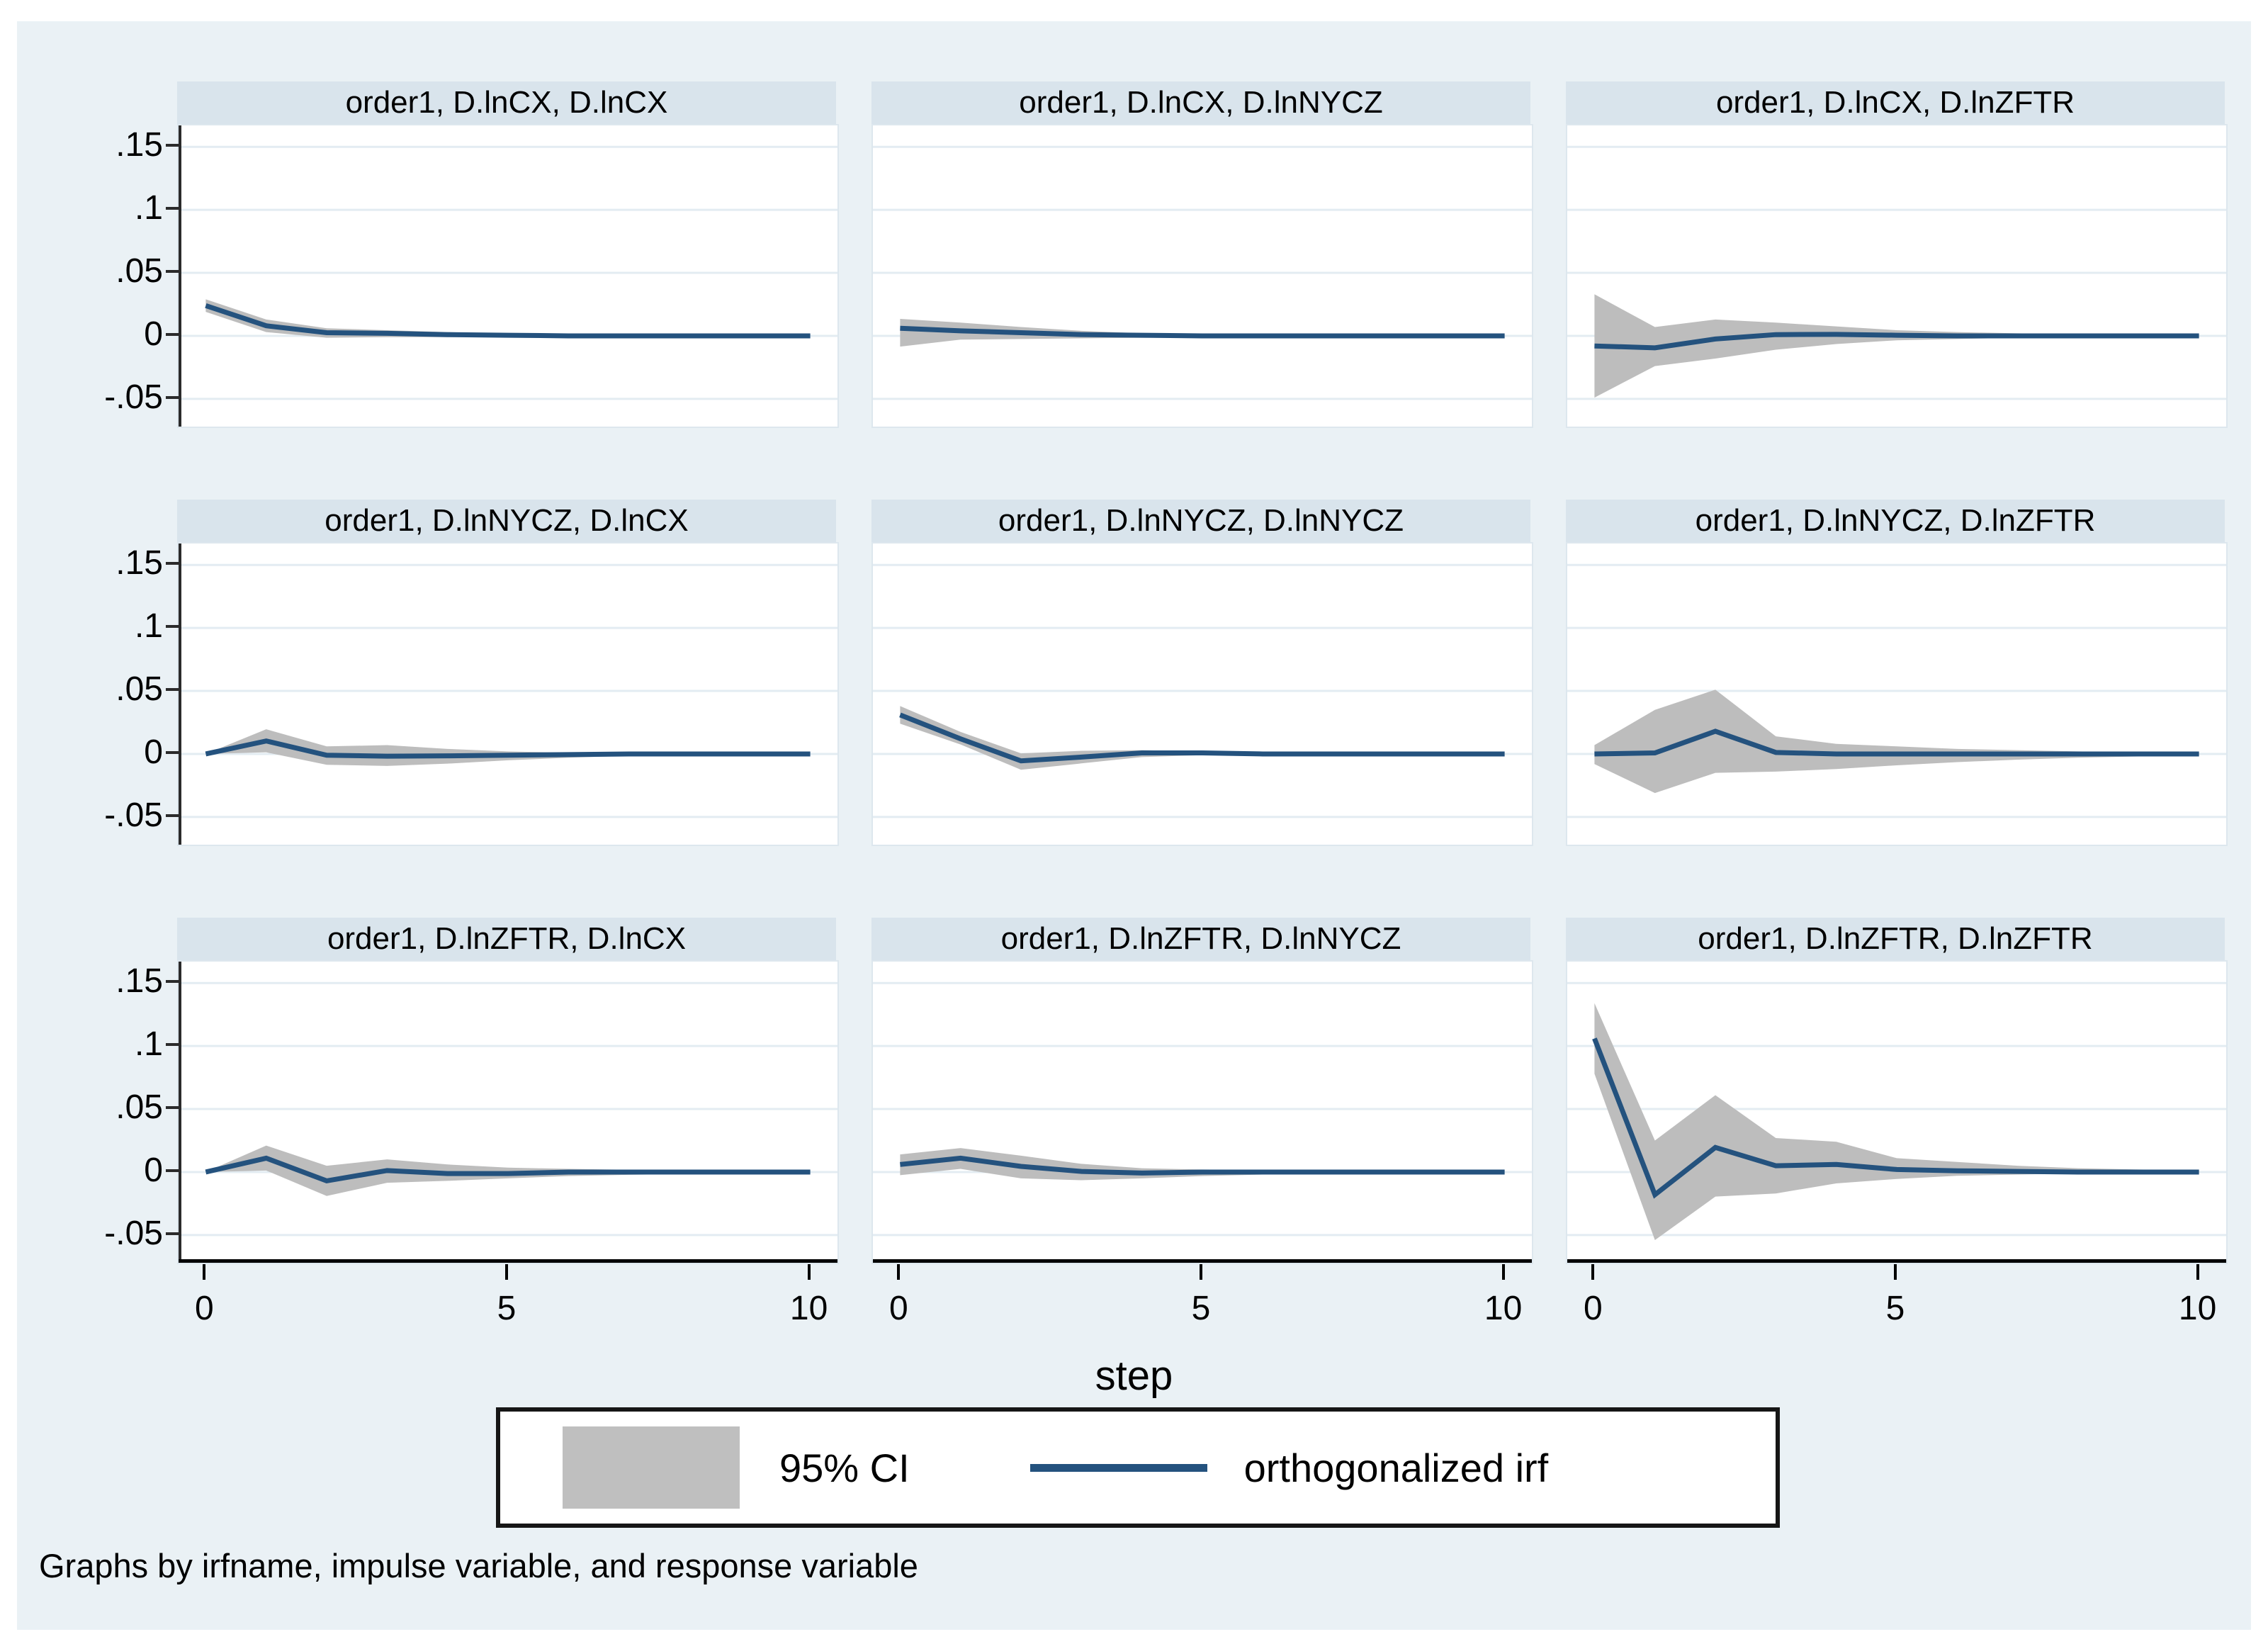 The image size is (2268, 1644). I want to click on panel-title: order1, D.lnNYCZ, D.lnCX, so click(506, 521).